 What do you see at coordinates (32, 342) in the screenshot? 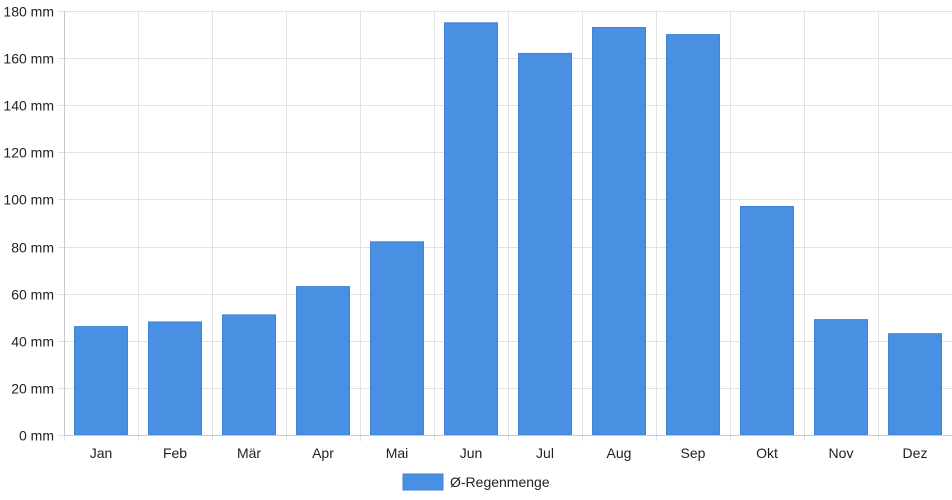
I see `y-tick-label: 40 mm` at bounding box center [32, 342].